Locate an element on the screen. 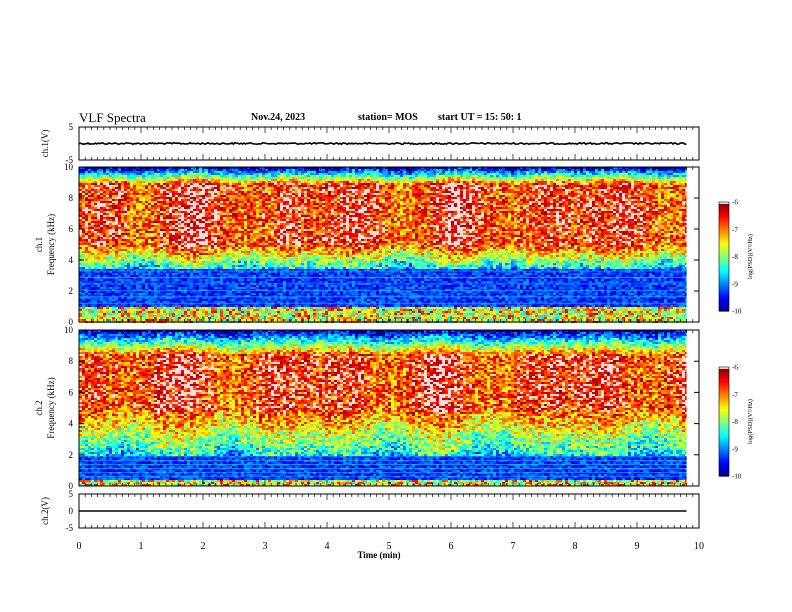  ytick-label: 0 is located at coordinates (71, 486).